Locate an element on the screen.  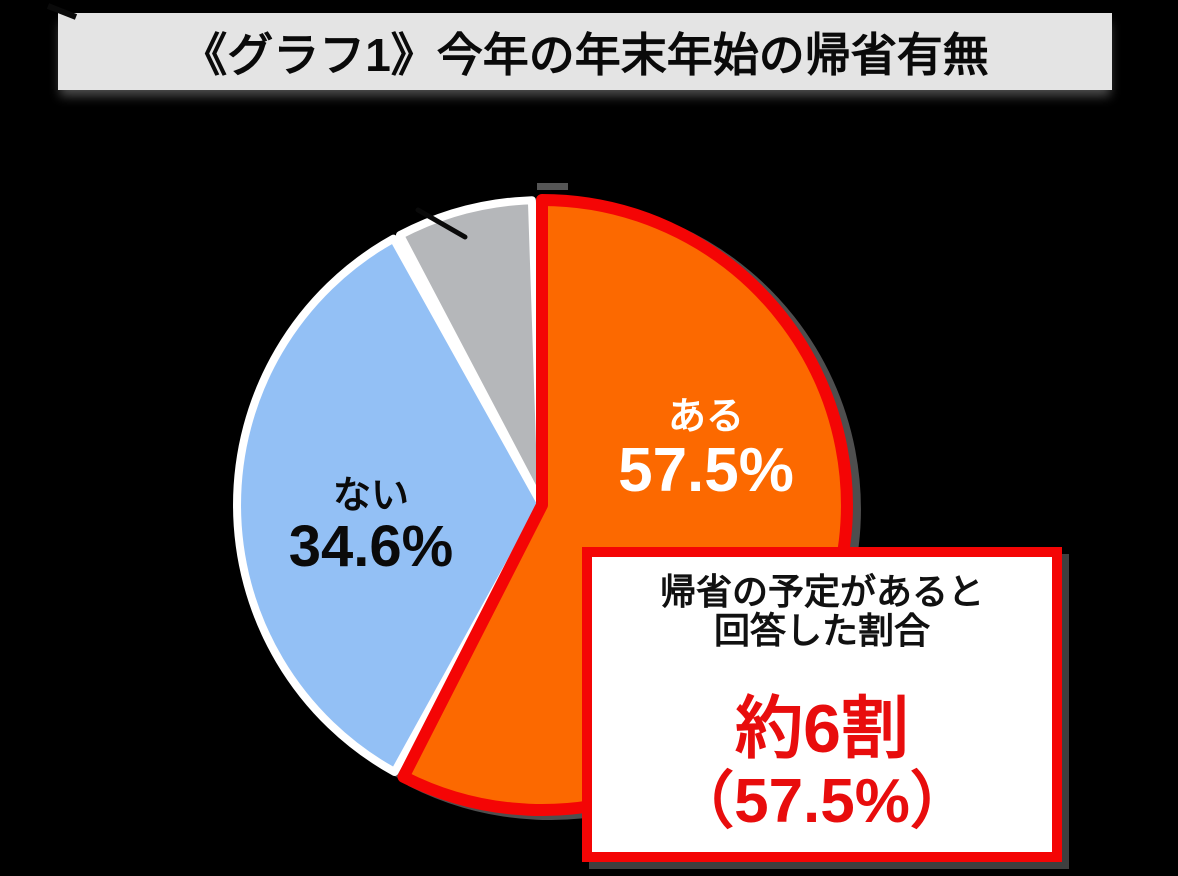
banner-corner-artifact is located at coordinates (62, 11).